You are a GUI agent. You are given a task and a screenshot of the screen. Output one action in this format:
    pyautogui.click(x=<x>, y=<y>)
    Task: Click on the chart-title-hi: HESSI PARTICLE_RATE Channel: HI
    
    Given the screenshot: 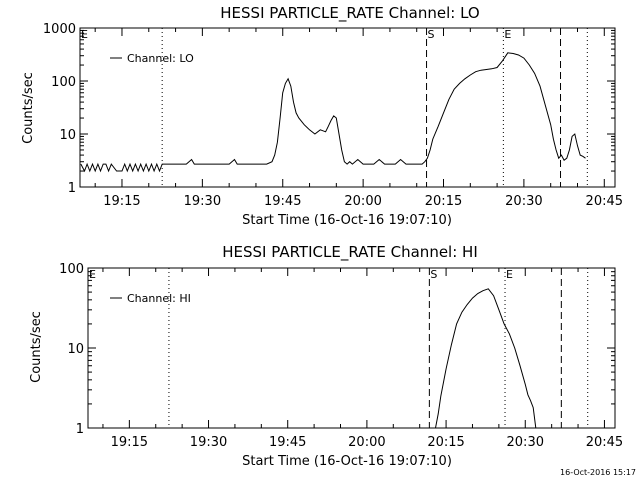 What is the action you would take?
    pyautogui.click(x=350, y=252)
    